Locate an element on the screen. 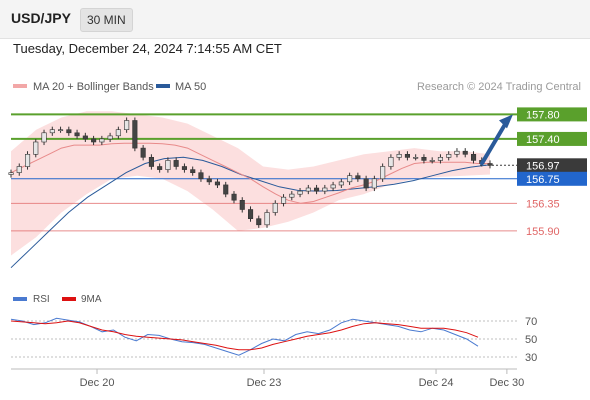  resistance-label-box-157.80 is located at coordinates (552, 114).